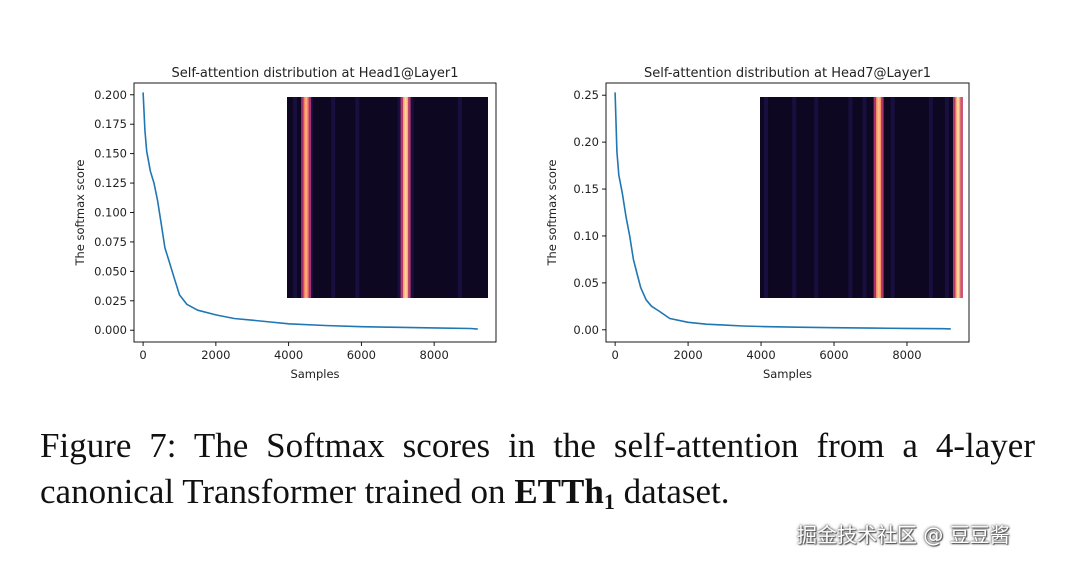 The height and width of the screenshot is (564, 1074). What do you see at coordinates (564, 493) in the screenshot?
I see `caption-dataset-name: ETTh1` at bounding box center [564, 493].